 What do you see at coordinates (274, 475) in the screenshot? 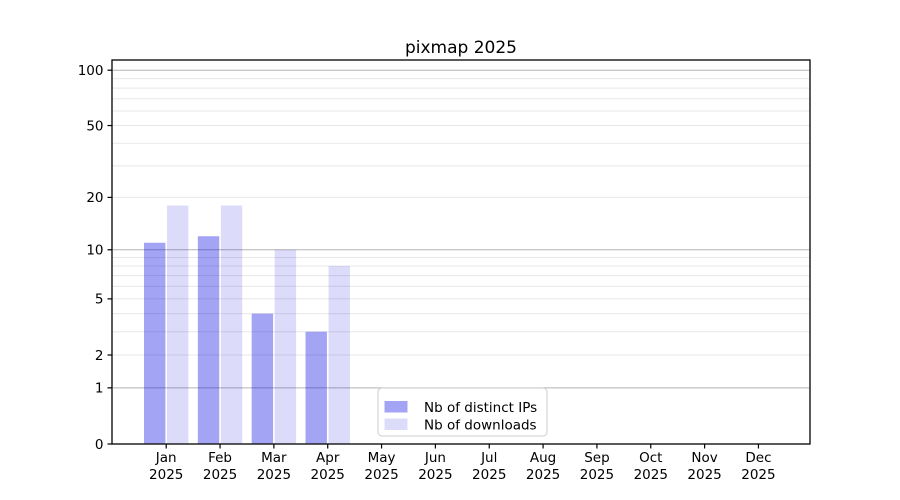
I see `x-tick-year-mar: 2025` at bounding box center [274, 475].